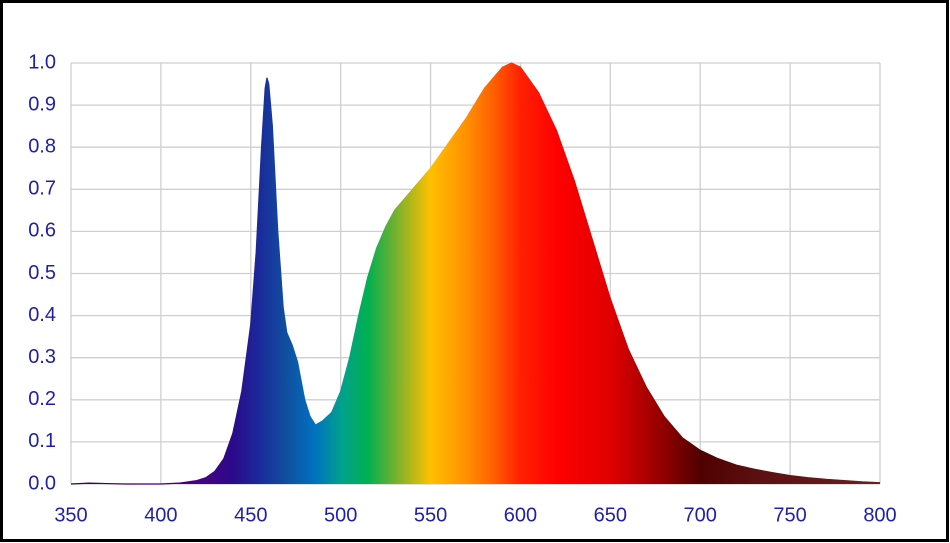 The width and height of the screenshot is (950, 543). What do you see at coordinates (42, 146) in the screenshot?
I see `y-tick-label: 0.8` at bounding box center [42, 146].